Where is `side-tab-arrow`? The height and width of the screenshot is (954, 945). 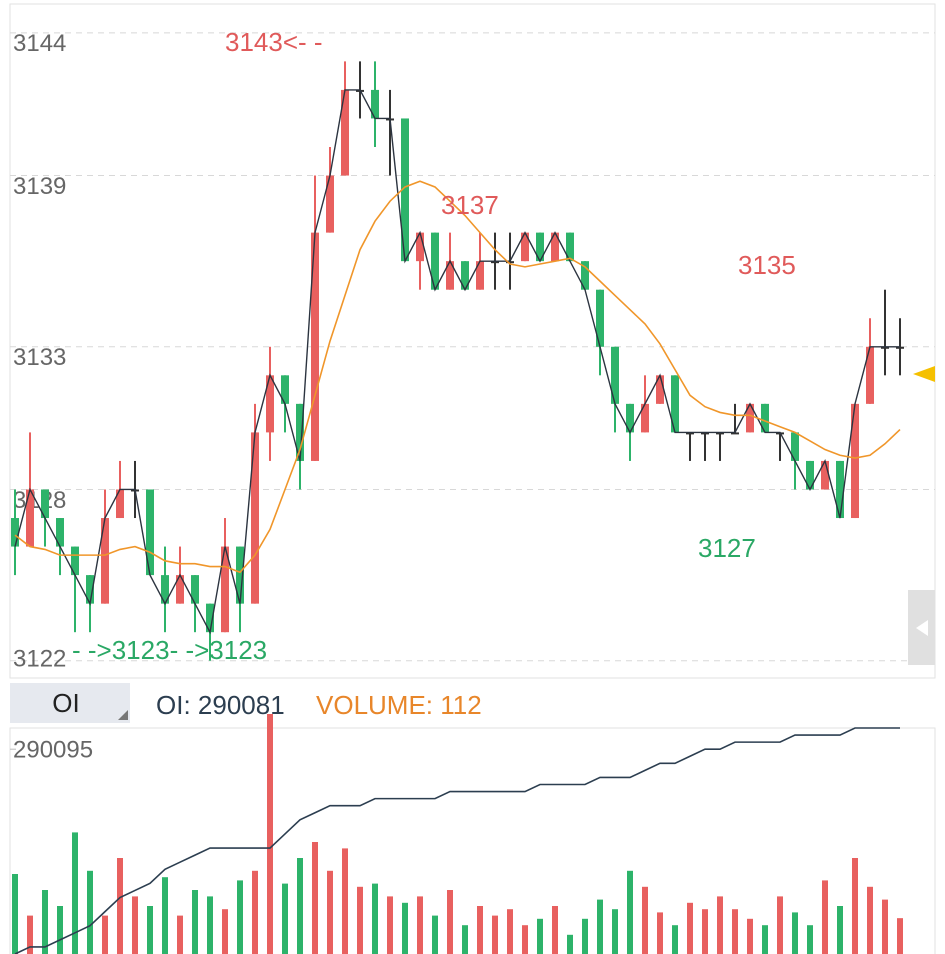 side-tab-arrow is located at coordinates (922, 628).